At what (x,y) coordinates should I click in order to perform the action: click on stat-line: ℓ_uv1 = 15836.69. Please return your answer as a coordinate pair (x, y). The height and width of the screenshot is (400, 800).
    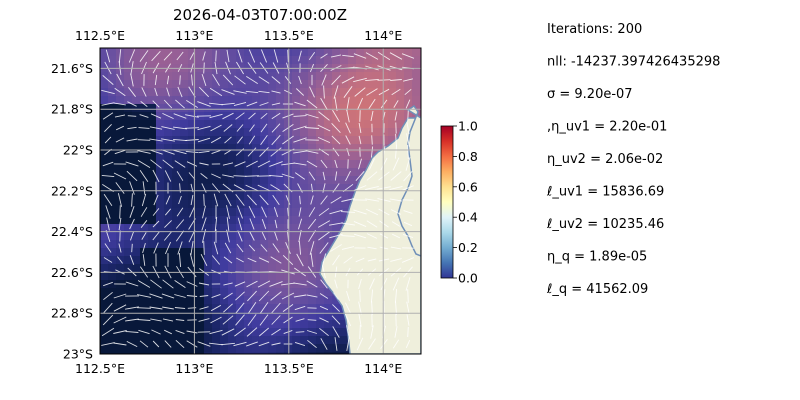
    Looking at the image, I should click on (605, 192).